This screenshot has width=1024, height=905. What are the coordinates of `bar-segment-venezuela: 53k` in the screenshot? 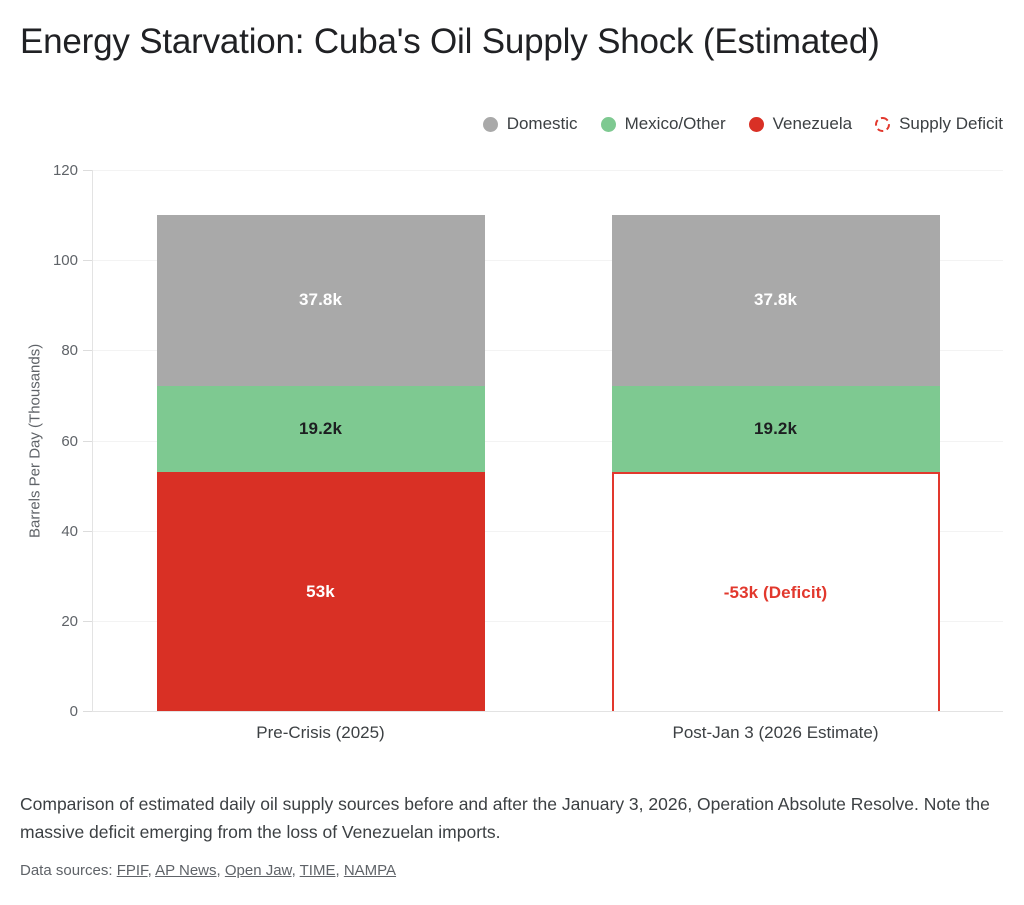 It's located at (320, 591).